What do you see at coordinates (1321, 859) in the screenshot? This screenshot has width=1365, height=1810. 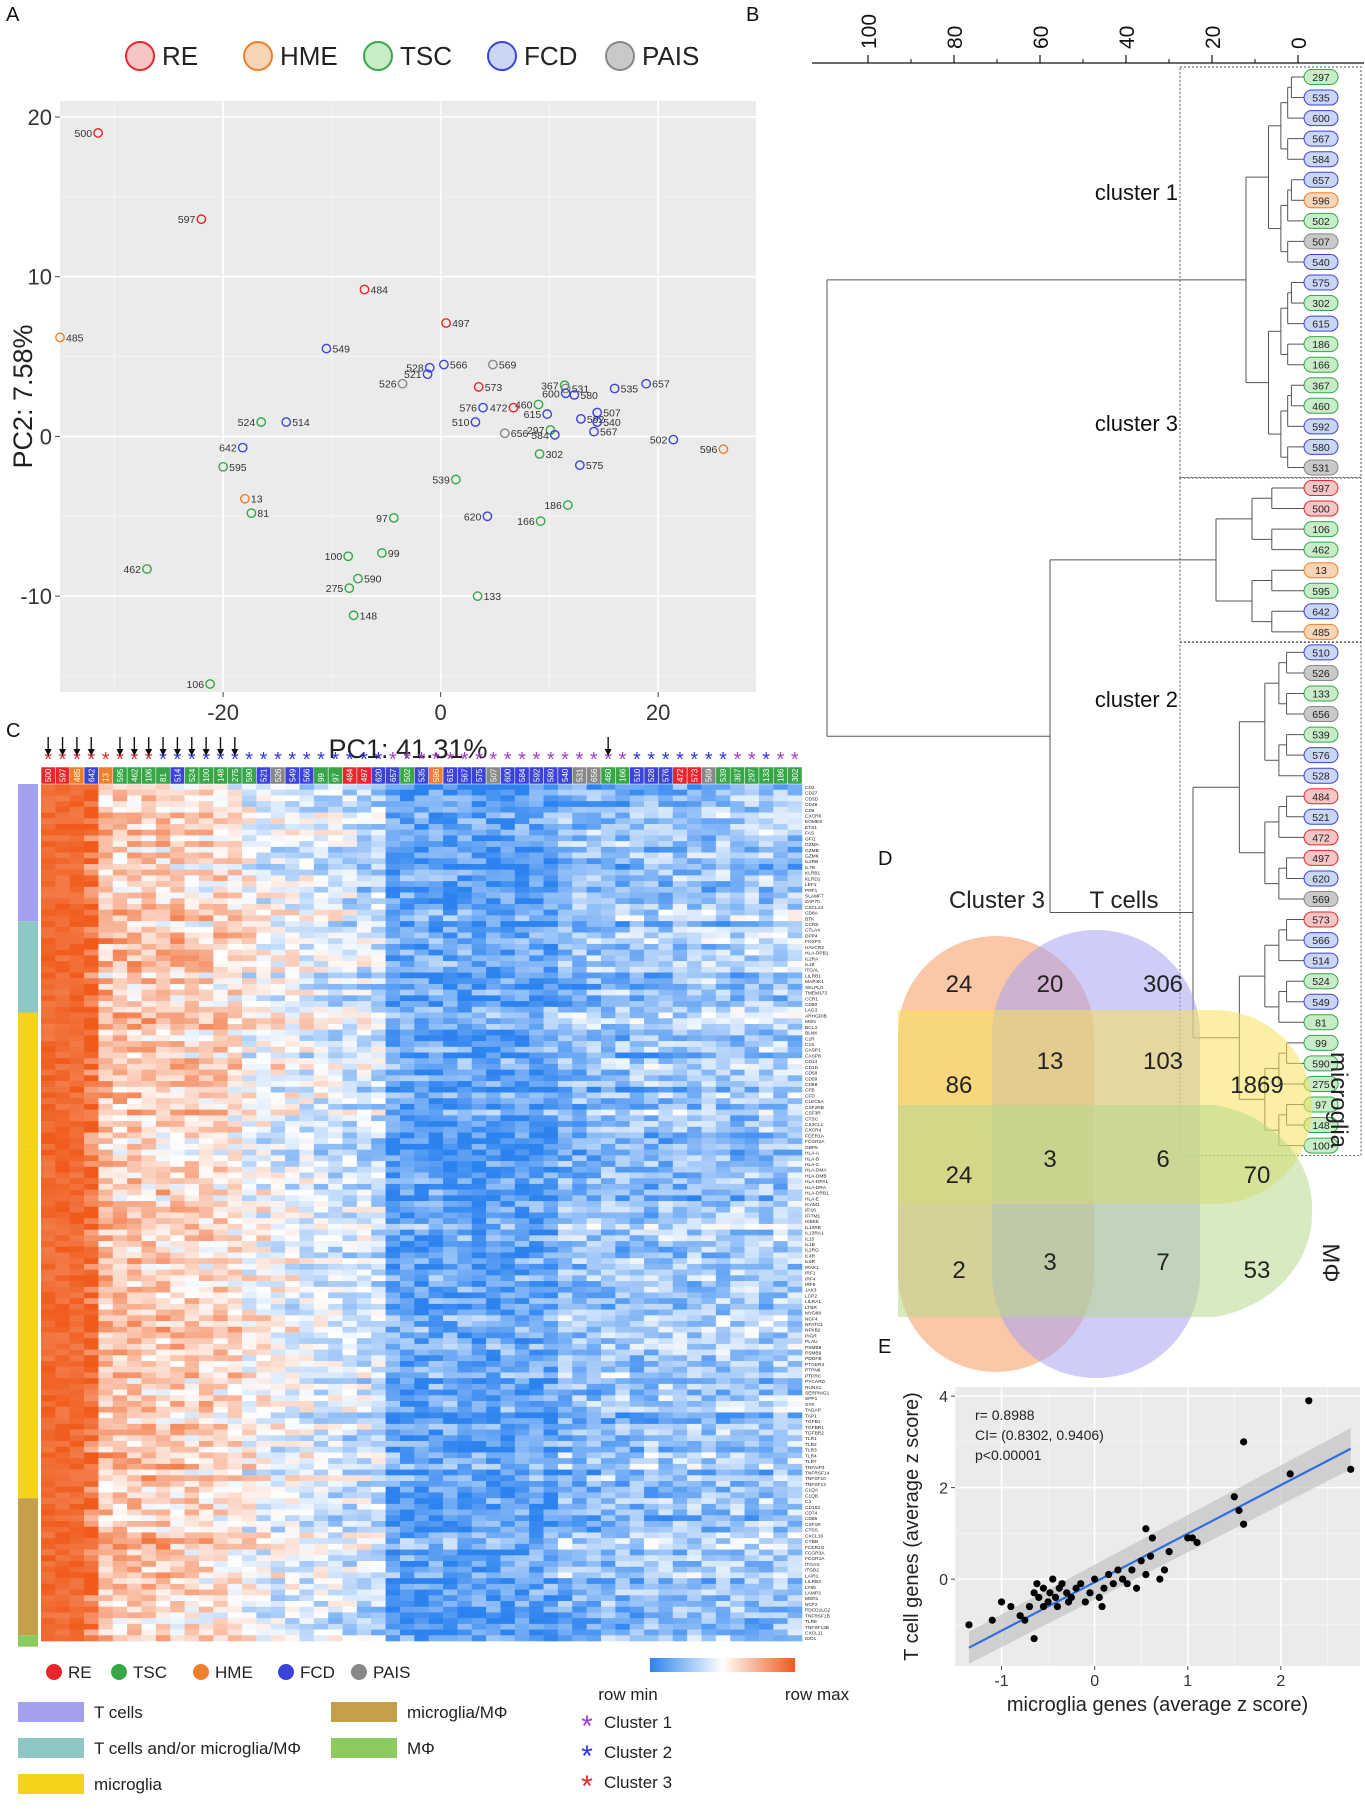 I see `dendrogram-leaf-label: 497` at bounding box center [1321, 859].